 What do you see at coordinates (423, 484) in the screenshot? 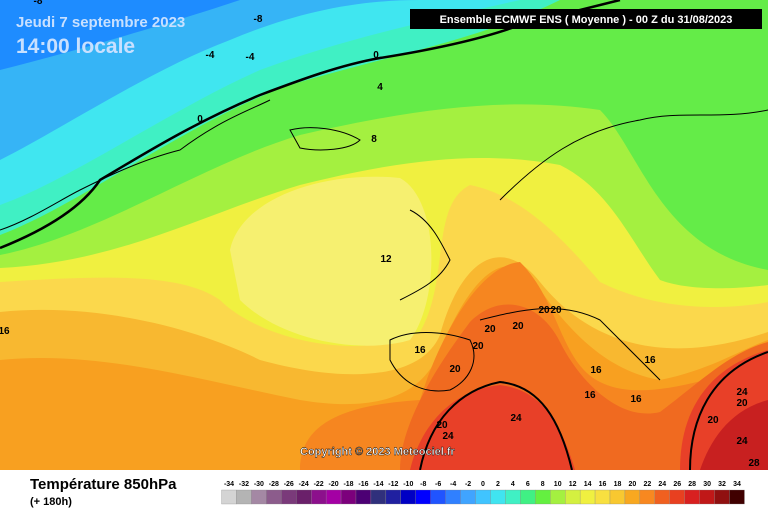
I see `legend-label: -8` at bounding box center [423, 484].